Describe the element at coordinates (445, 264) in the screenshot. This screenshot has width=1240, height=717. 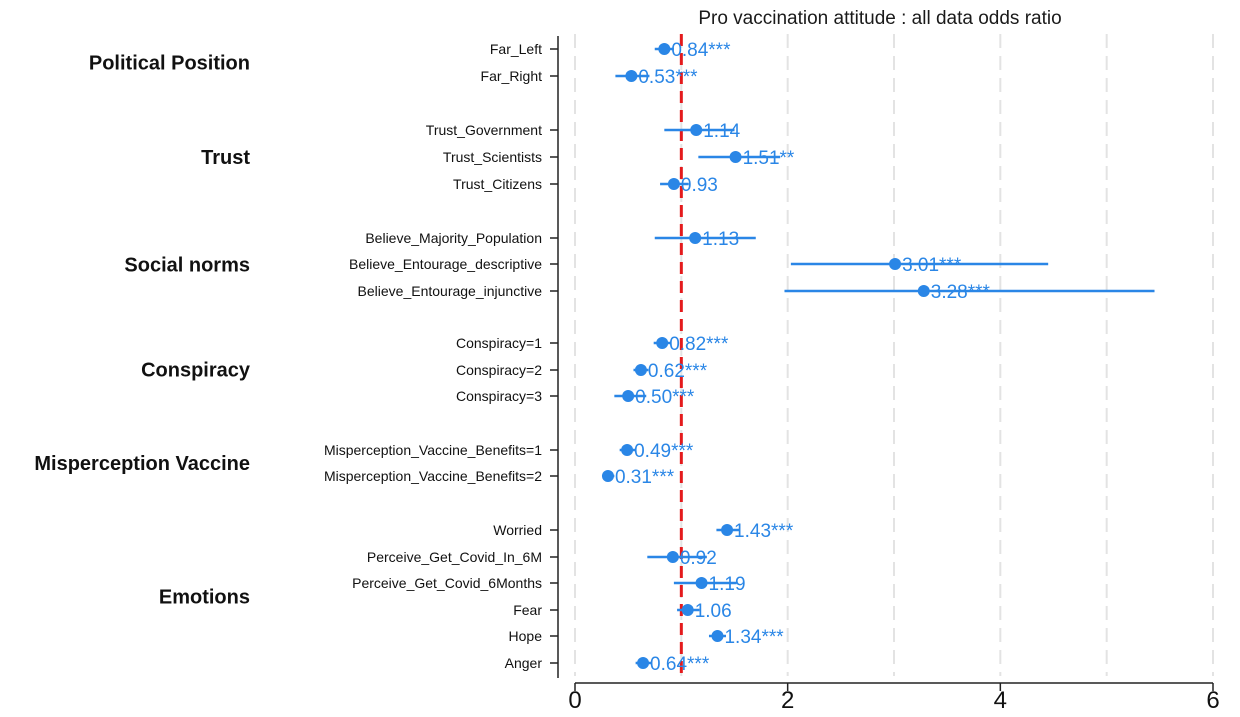
I see `row-label: Believe_Entourage_descriptive` at that location.